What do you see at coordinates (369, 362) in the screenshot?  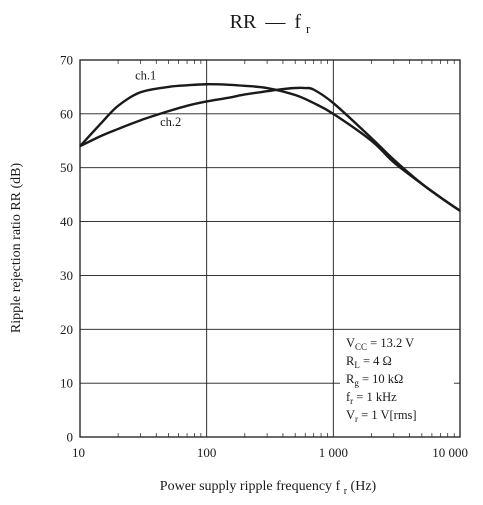 I see `condition-text: RL = 4 Ω` at bounding box center [369, 362].